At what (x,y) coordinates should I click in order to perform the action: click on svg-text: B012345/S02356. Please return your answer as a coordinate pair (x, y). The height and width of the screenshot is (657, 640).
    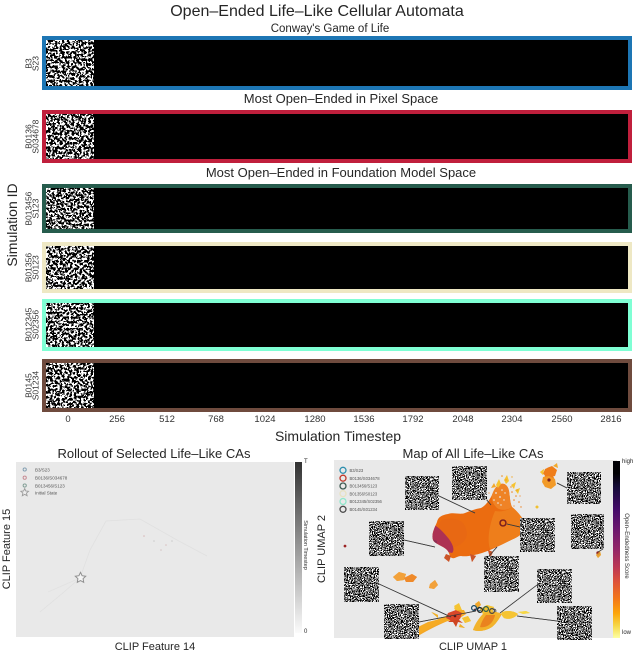
    Looking at the image, I should click on (366, 501).